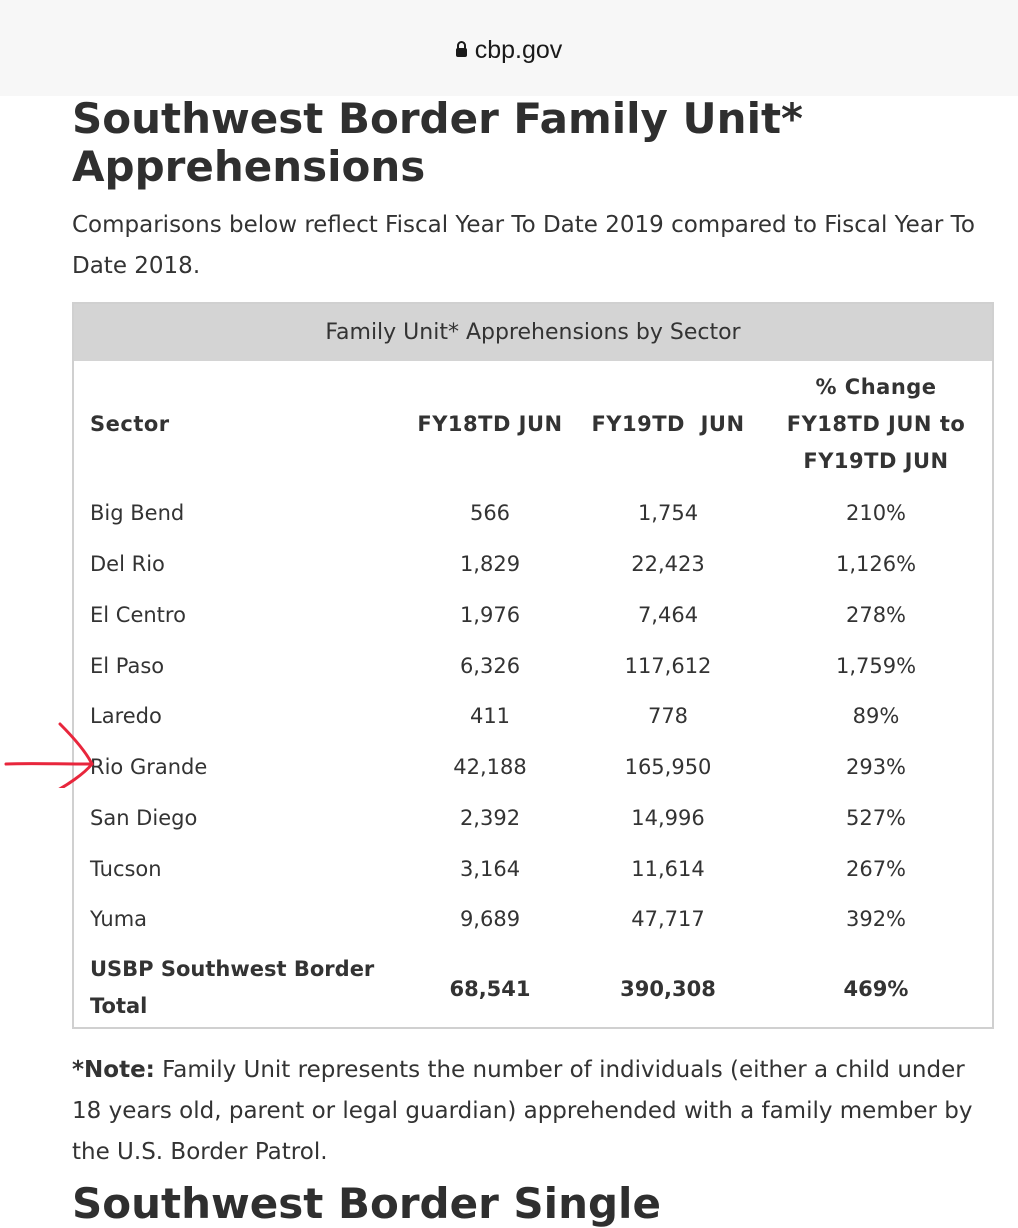 This screenshot has height=1228, width=1018. I want to click on table-row-fy18: 566, so click(490, 513).